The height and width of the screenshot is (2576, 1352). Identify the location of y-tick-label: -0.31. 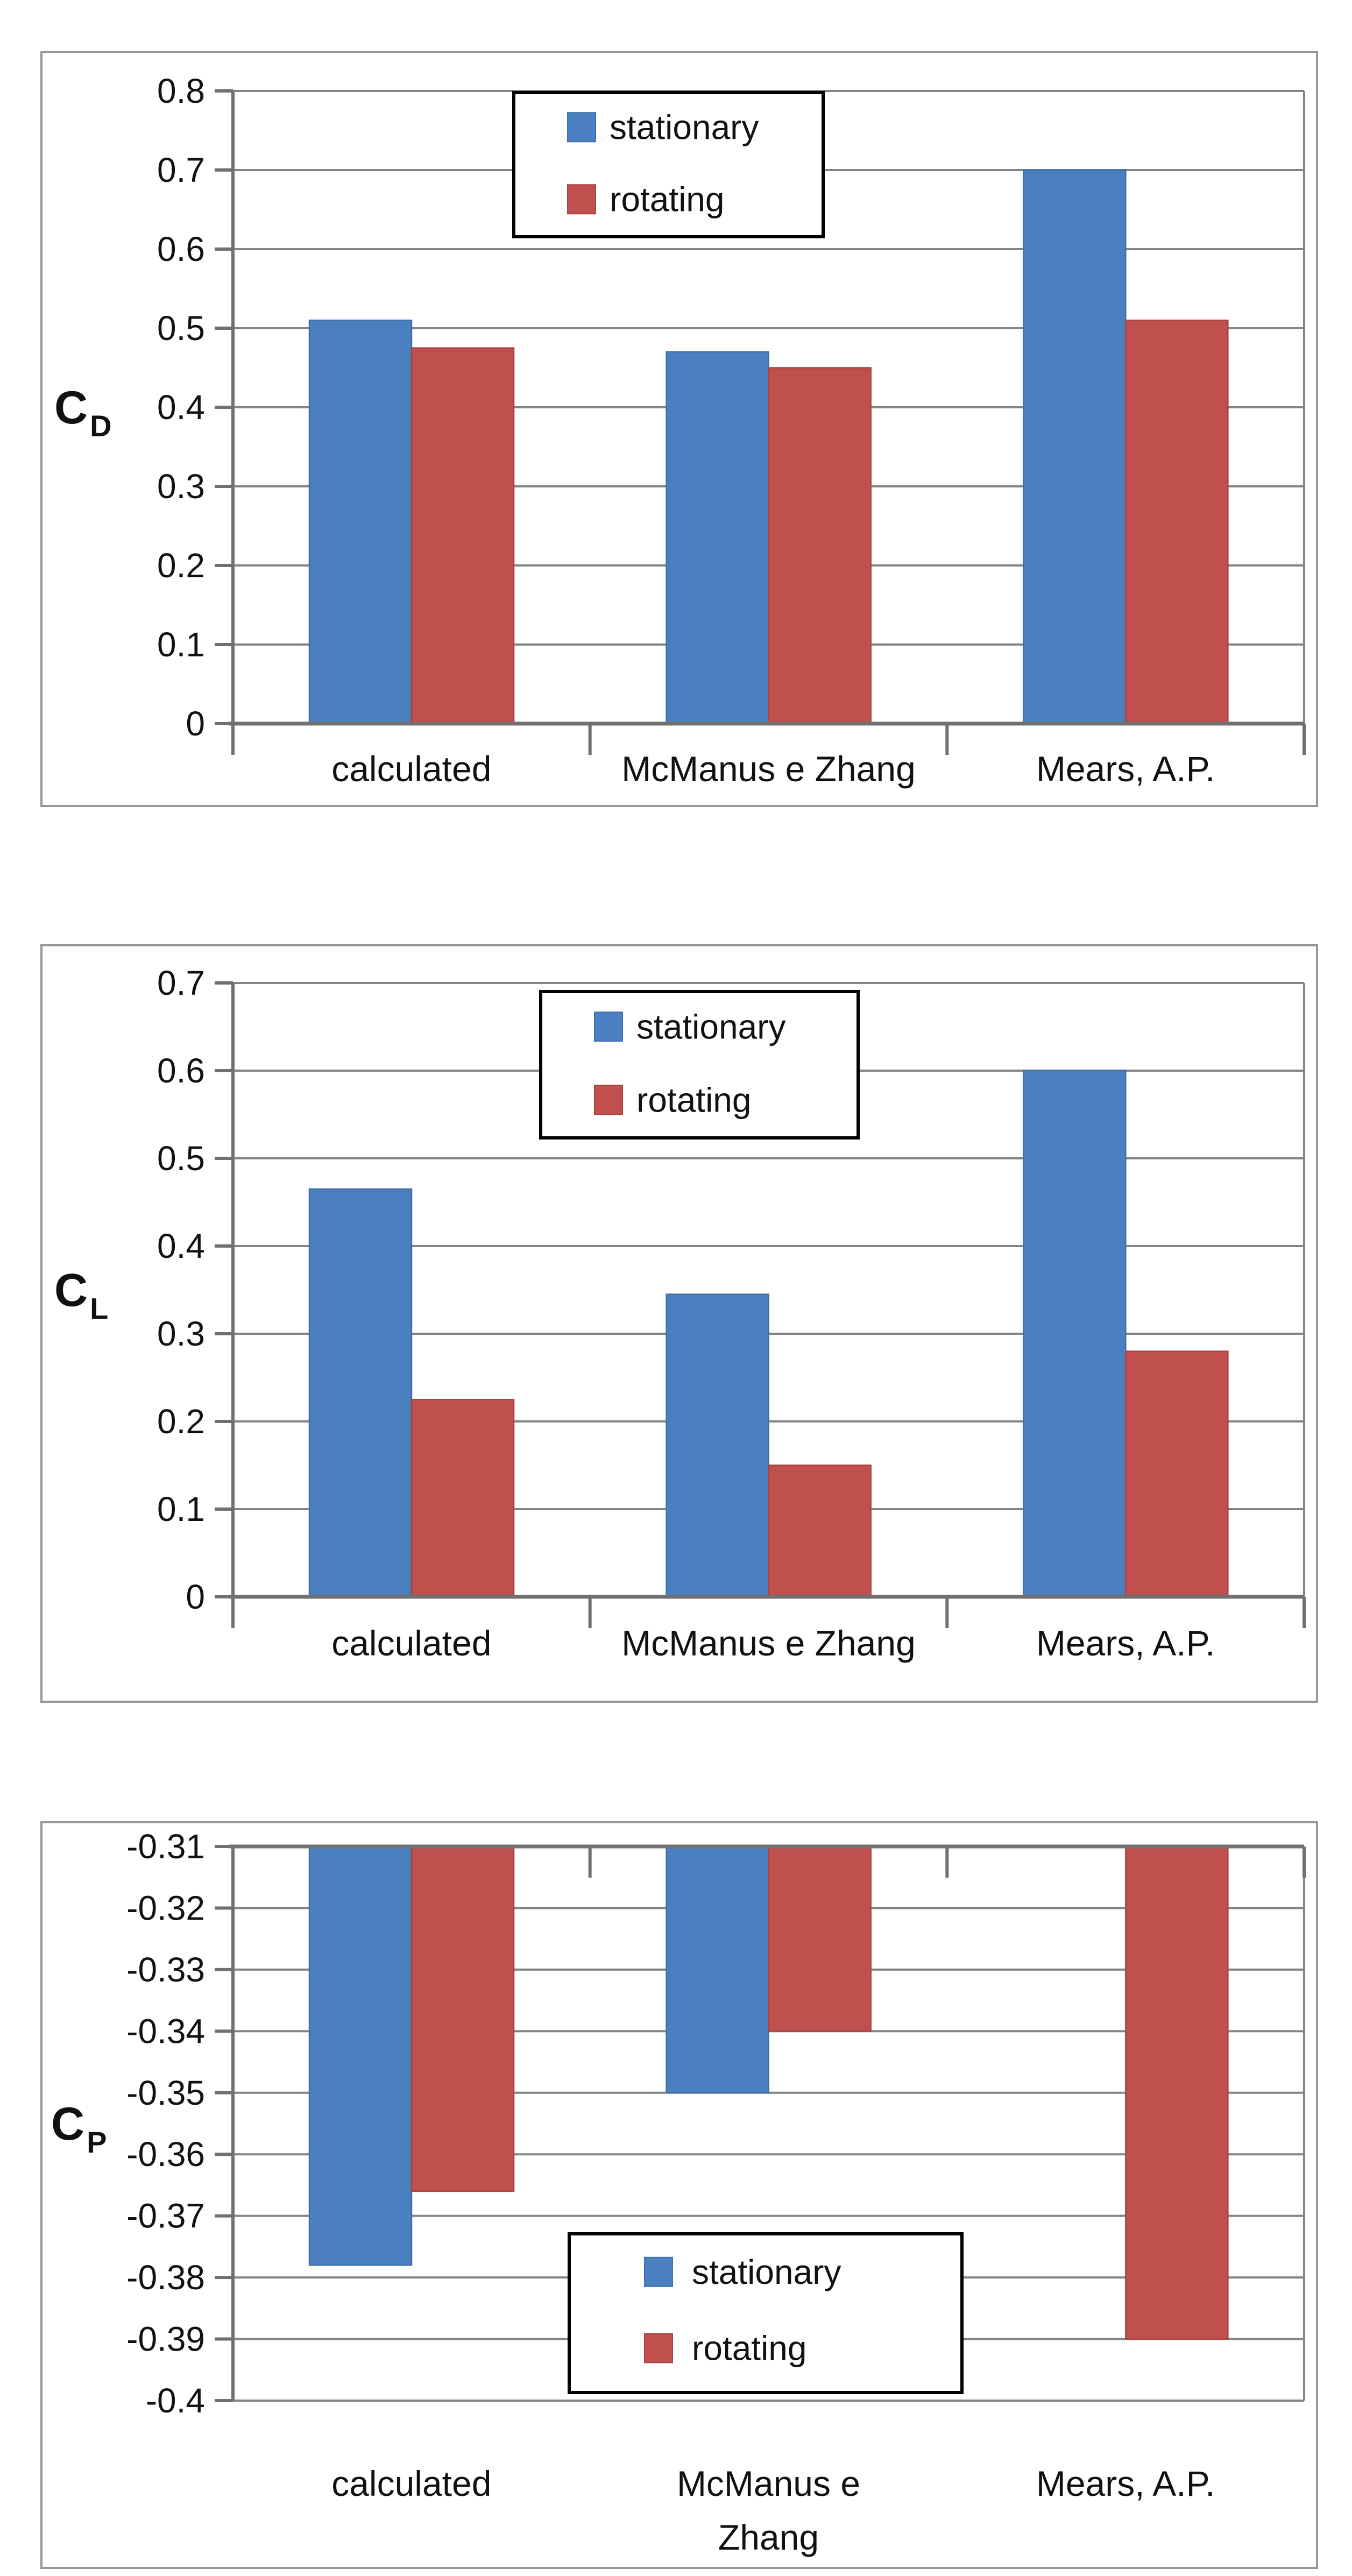
(165, 1846).